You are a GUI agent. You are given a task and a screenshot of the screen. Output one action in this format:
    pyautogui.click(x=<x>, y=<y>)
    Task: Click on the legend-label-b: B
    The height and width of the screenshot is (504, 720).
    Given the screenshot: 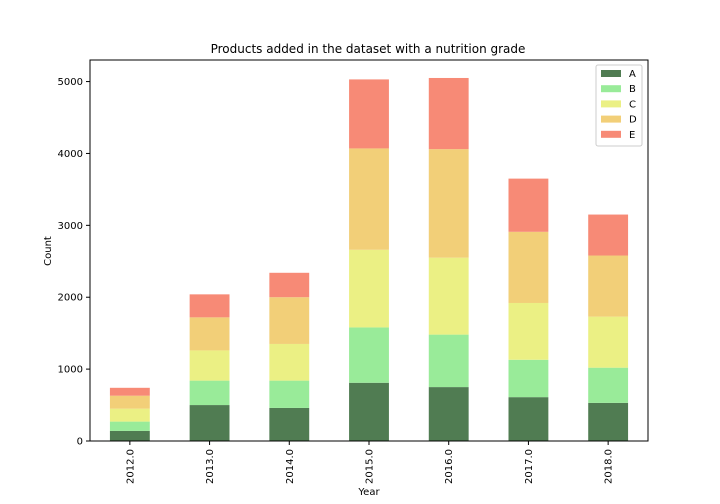 What is the action you would take?
    pyautogui.click(x=632, y=89)
    